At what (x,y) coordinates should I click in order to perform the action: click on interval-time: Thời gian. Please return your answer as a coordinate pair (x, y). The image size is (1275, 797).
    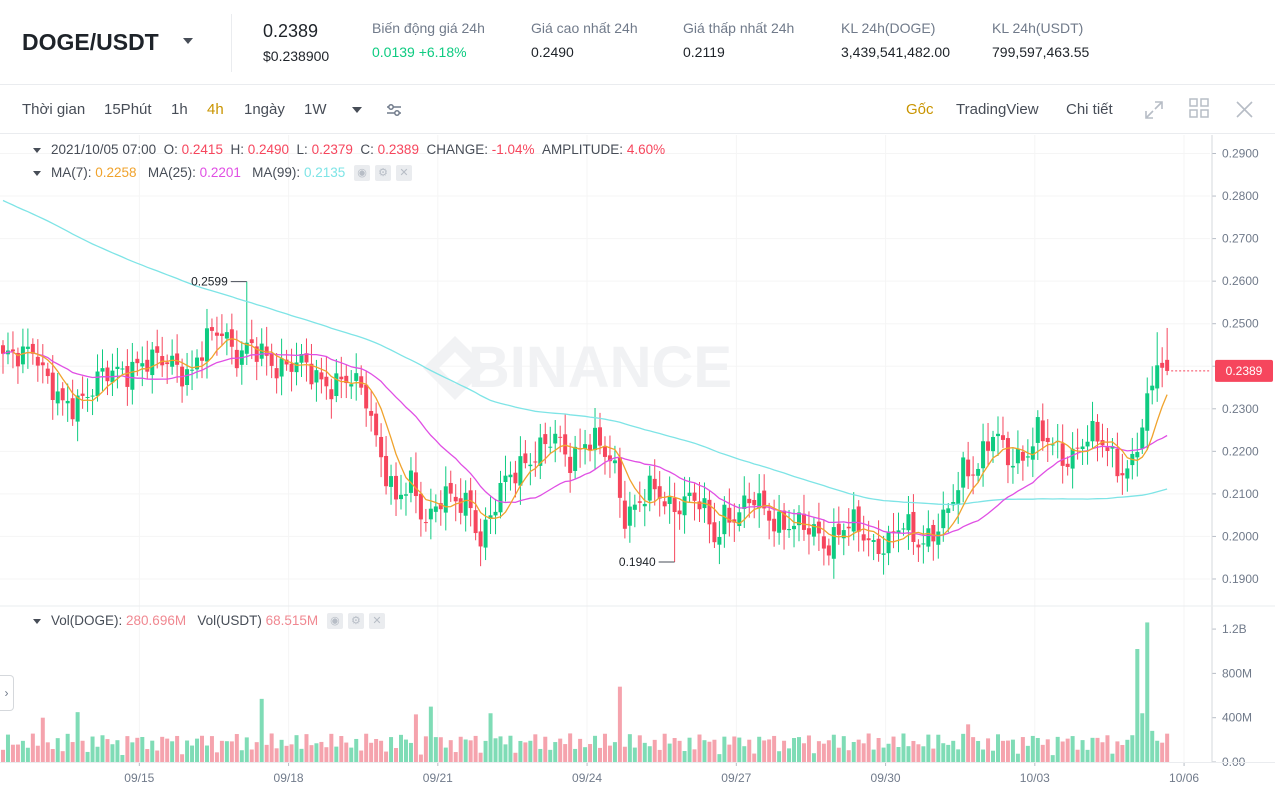
    Looking at the image, I should click on (54, 109).